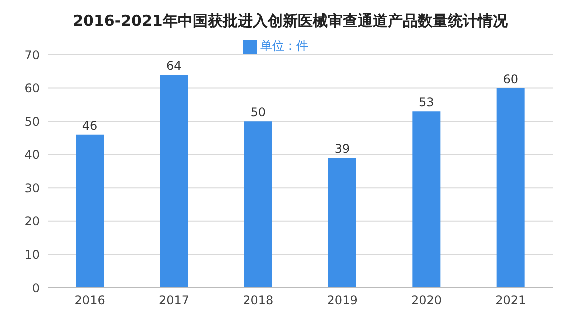 The height and width of the screenshot is (331, 581). Describe the element at coordinates (174, 301) in the screenshot. I see `x-tick-label: 2017` at that location.